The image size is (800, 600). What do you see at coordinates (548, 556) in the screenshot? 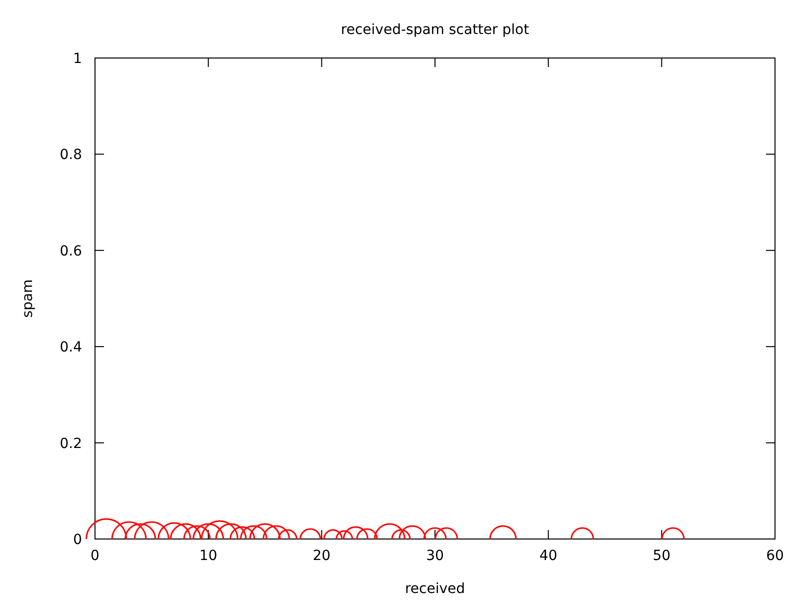
I see `x-tick-label: 40` at bounding box center [548, 556].